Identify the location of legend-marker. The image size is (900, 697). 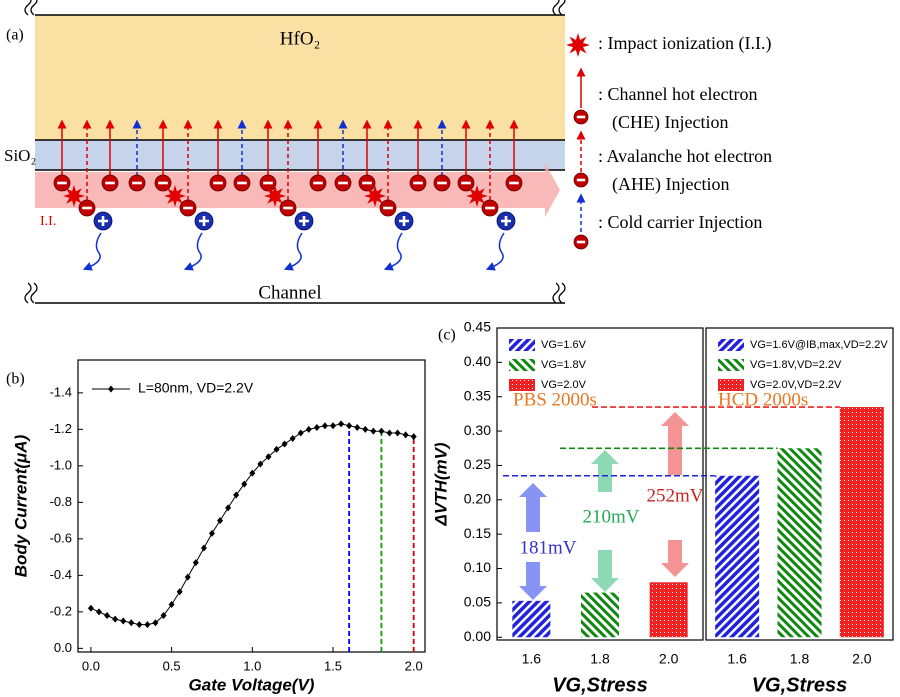
(111, 389).